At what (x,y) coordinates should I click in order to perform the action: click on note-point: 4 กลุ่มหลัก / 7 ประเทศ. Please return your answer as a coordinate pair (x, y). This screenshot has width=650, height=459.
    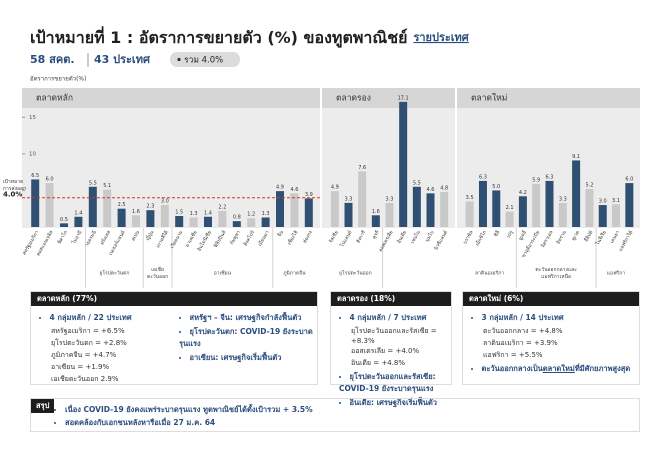
    Looking at the image, I should click on (393, 318).